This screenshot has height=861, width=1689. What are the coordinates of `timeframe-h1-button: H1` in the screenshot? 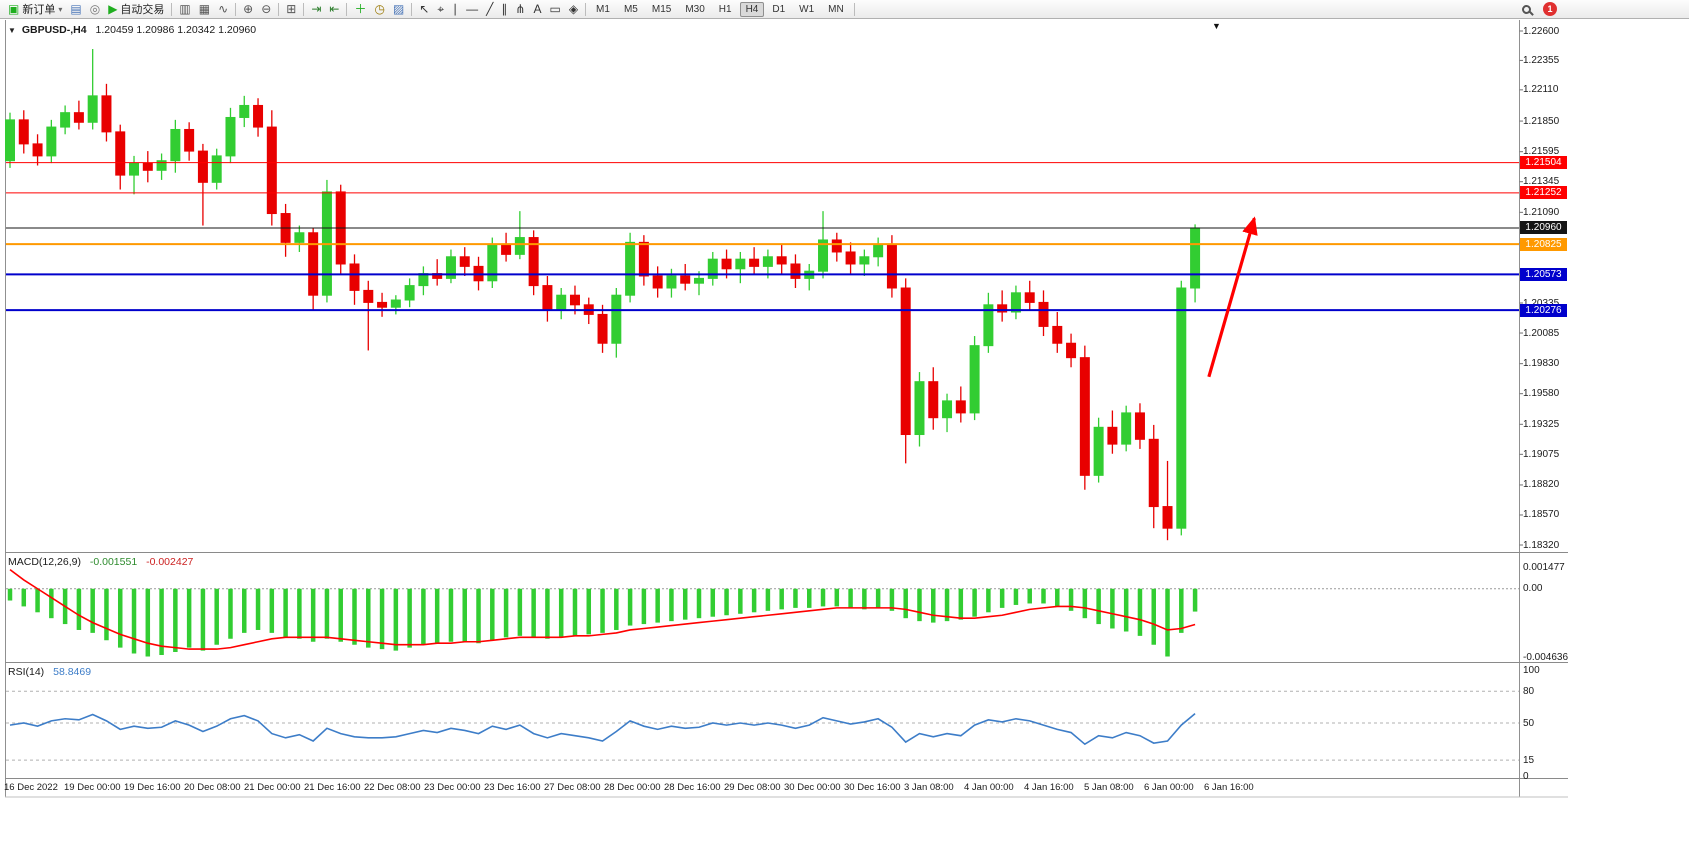 It's located at (725, 9).